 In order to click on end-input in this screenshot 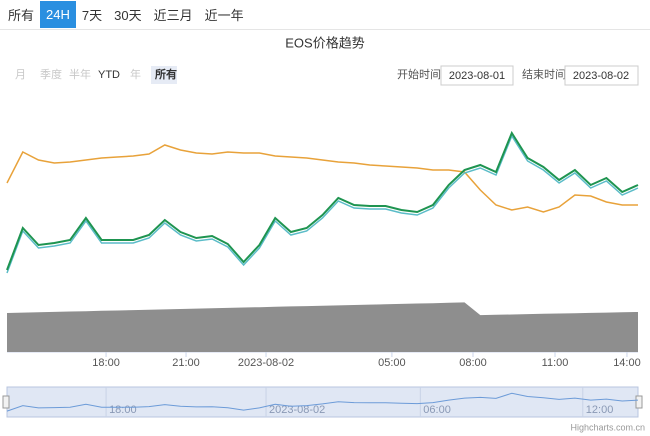, I will do `click(601, 75)`.